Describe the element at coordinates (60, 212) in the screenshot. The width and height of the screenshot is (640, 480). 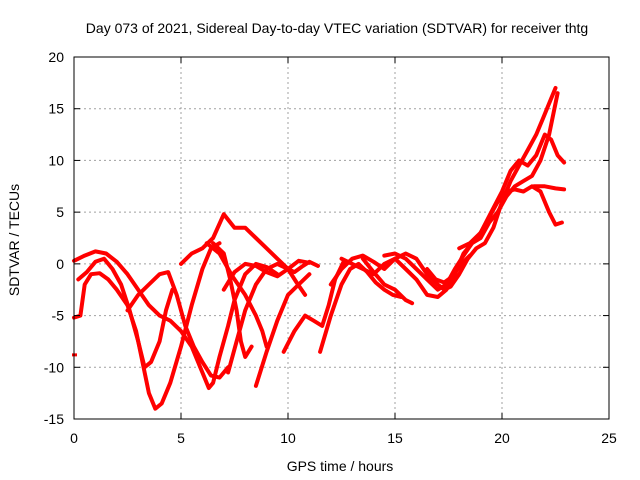
I see `y-tick-label: 5` at that location.